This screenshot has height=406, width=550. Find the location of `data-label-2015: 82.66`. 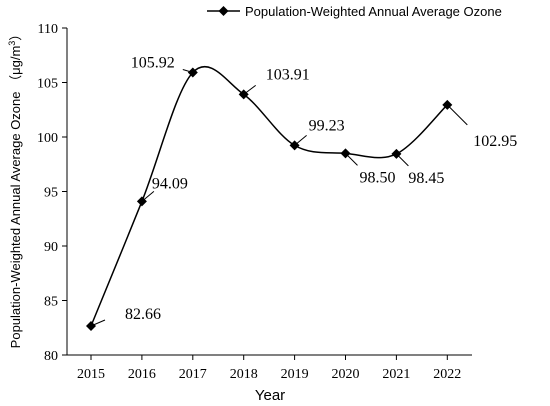

data-label-2015: 82.66 is located at coordinates (143, 314).